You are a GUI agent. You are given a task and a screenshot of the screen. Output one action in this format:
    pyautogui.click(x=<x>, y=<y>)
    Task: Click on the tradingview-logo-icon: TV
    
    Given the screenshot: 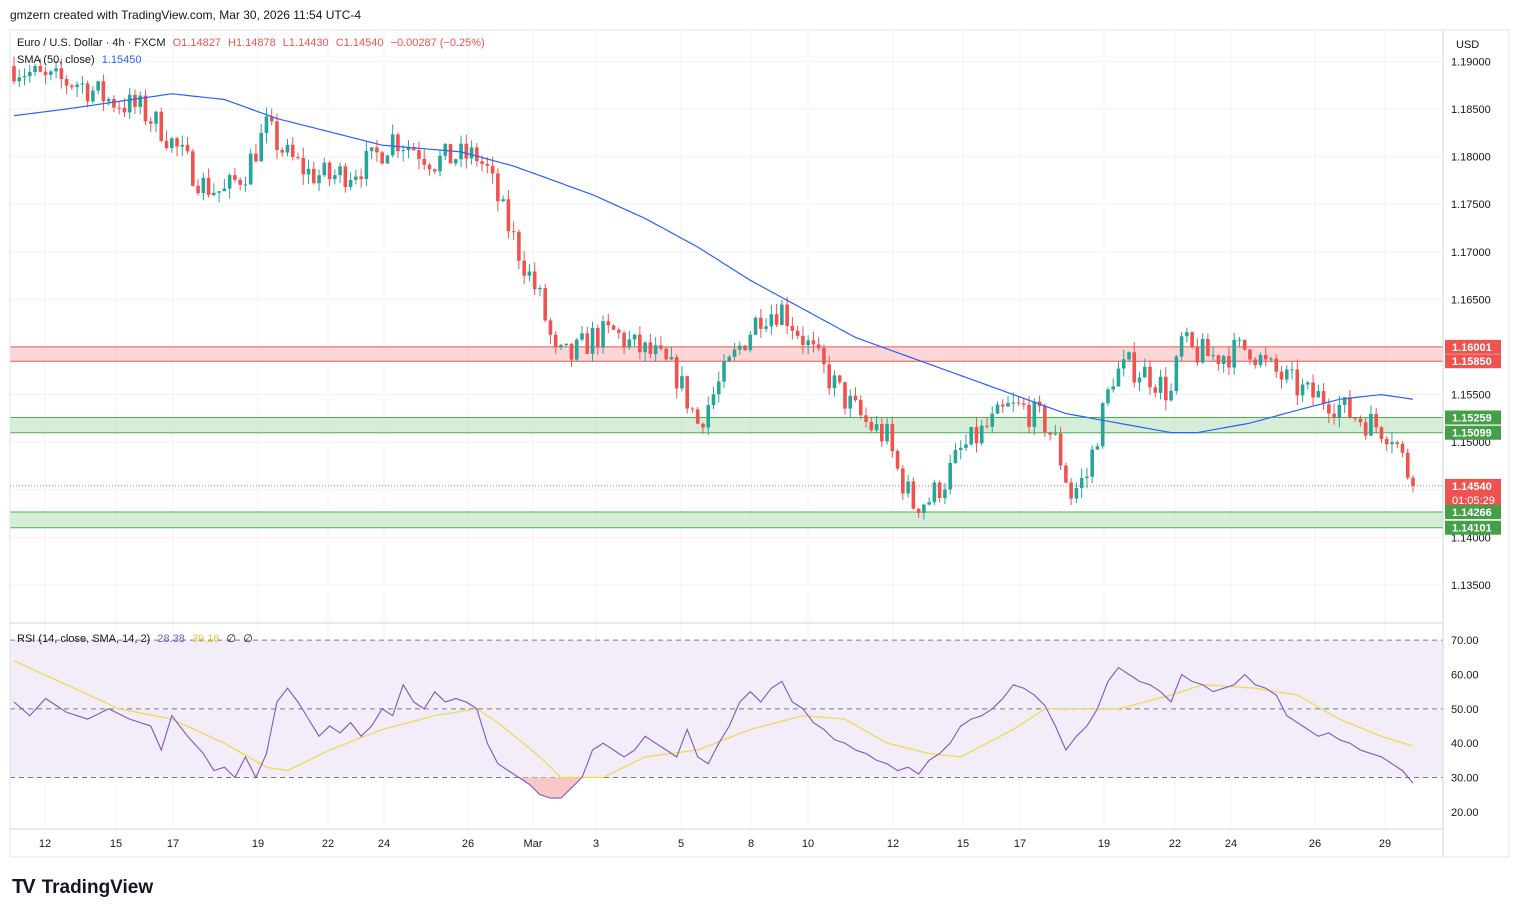 What is the action you would take?
    pyautogui.click(x=24, y=887)
    